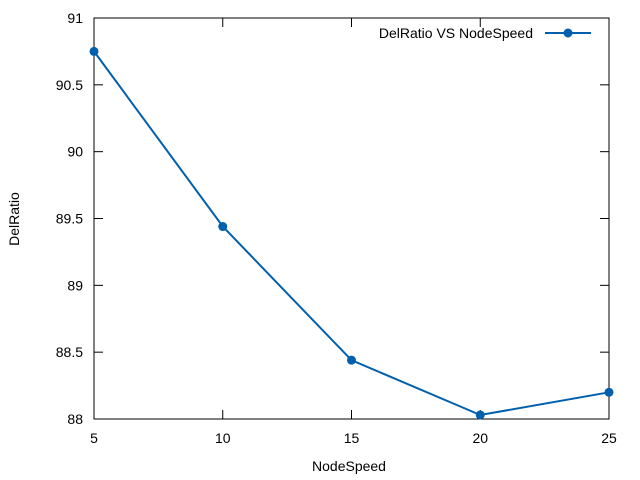  What do you see at coordinates (75, 18) in the screenshot?
I see `y-tick-label: 91` at bounding box center [75, 18].